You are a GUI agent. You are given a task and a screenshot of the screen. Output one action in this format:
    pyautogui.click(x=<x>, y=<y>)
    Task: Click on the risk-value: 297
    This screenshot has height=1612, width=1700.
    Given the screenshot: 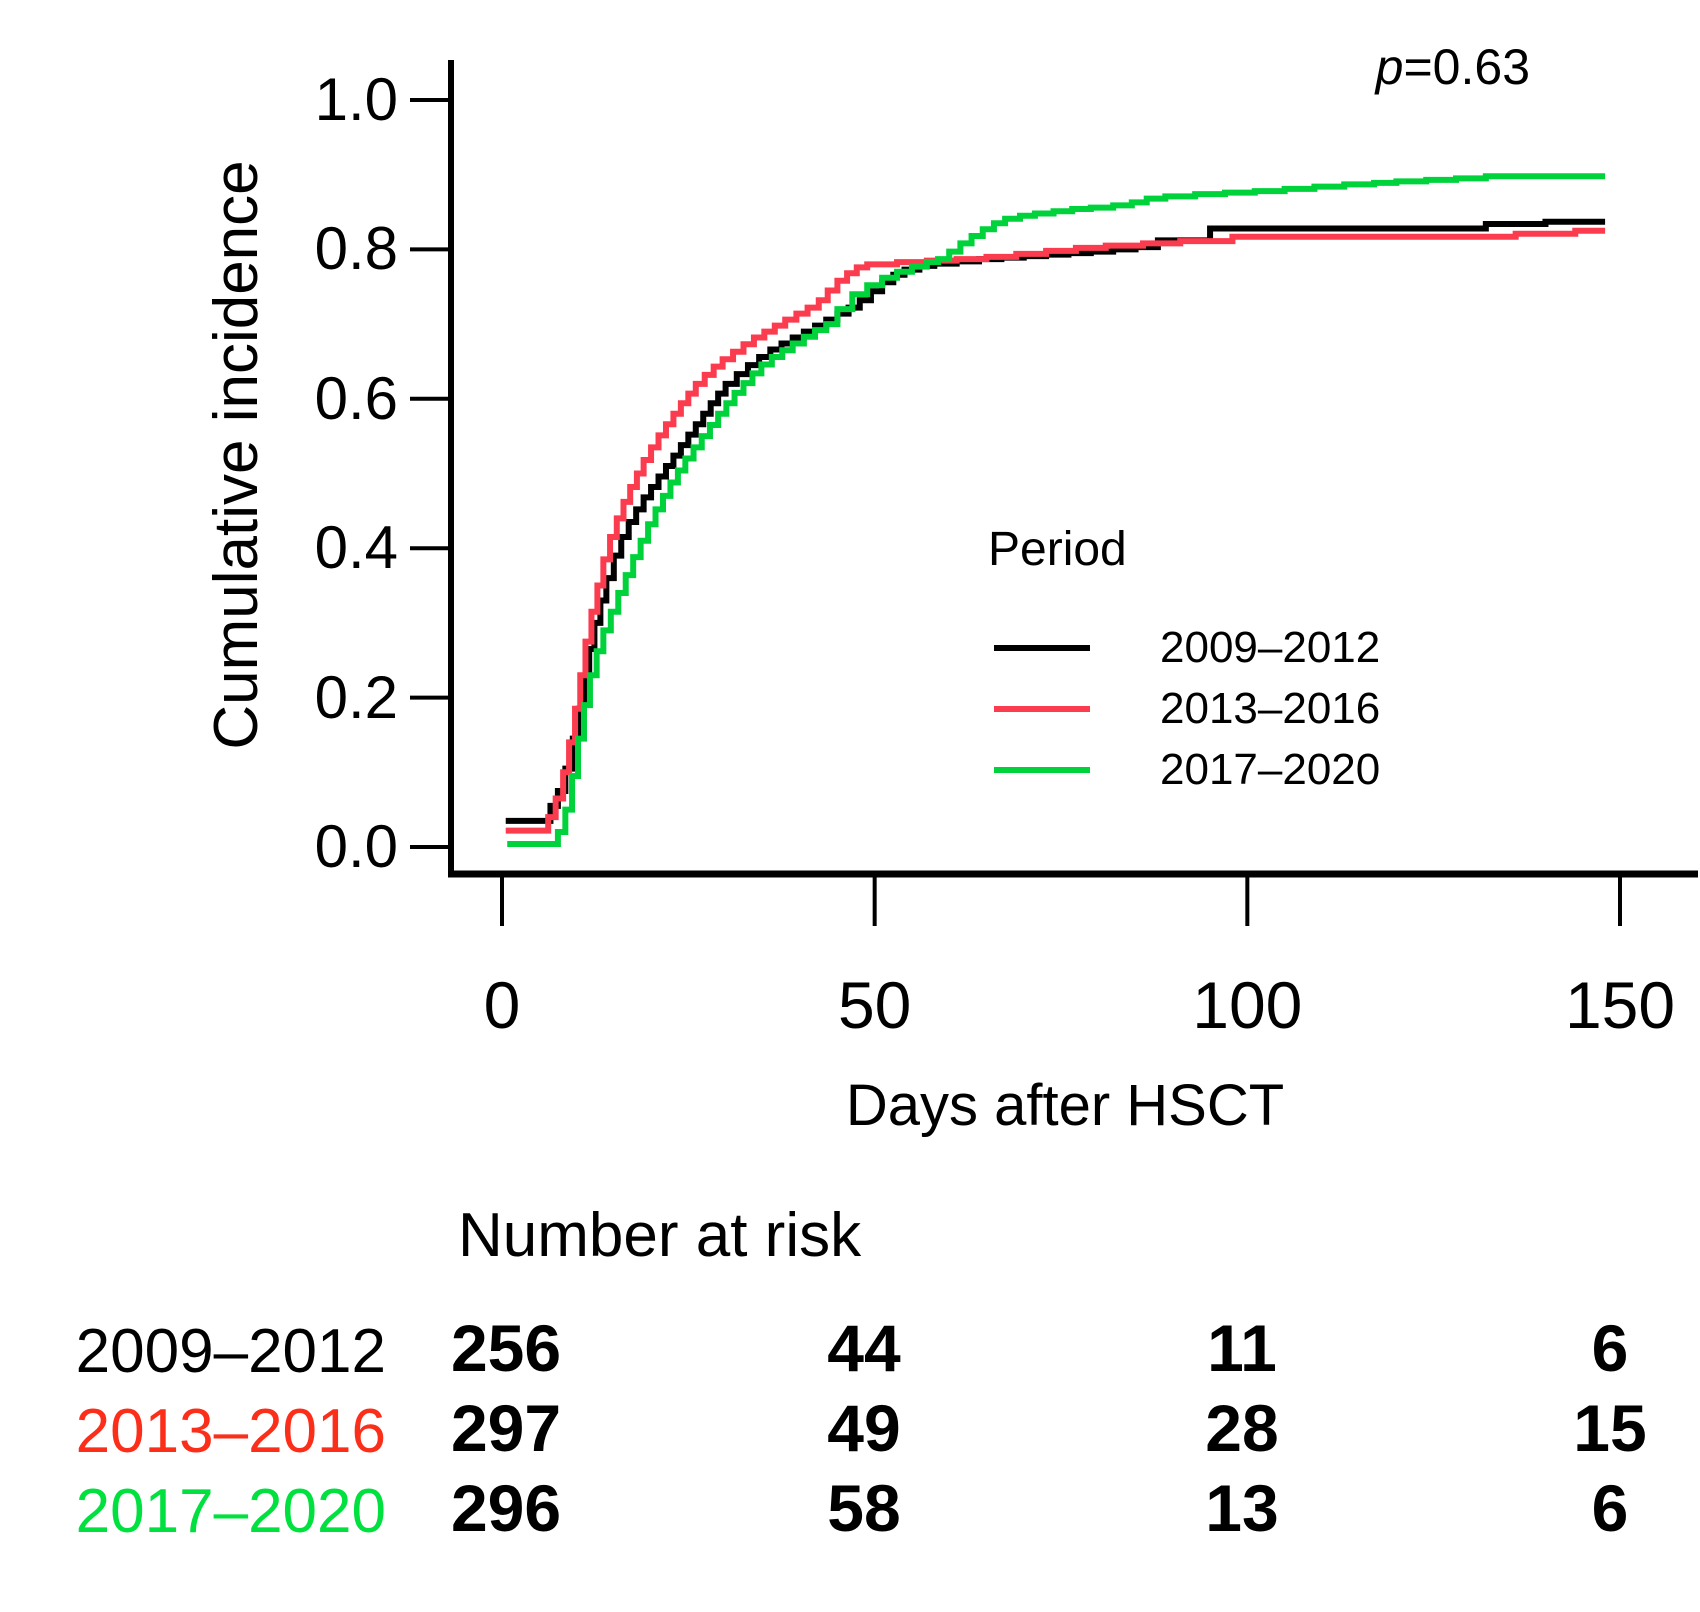 What is the action you would take?
    pyautogui.click(x=506, y=1428)
    